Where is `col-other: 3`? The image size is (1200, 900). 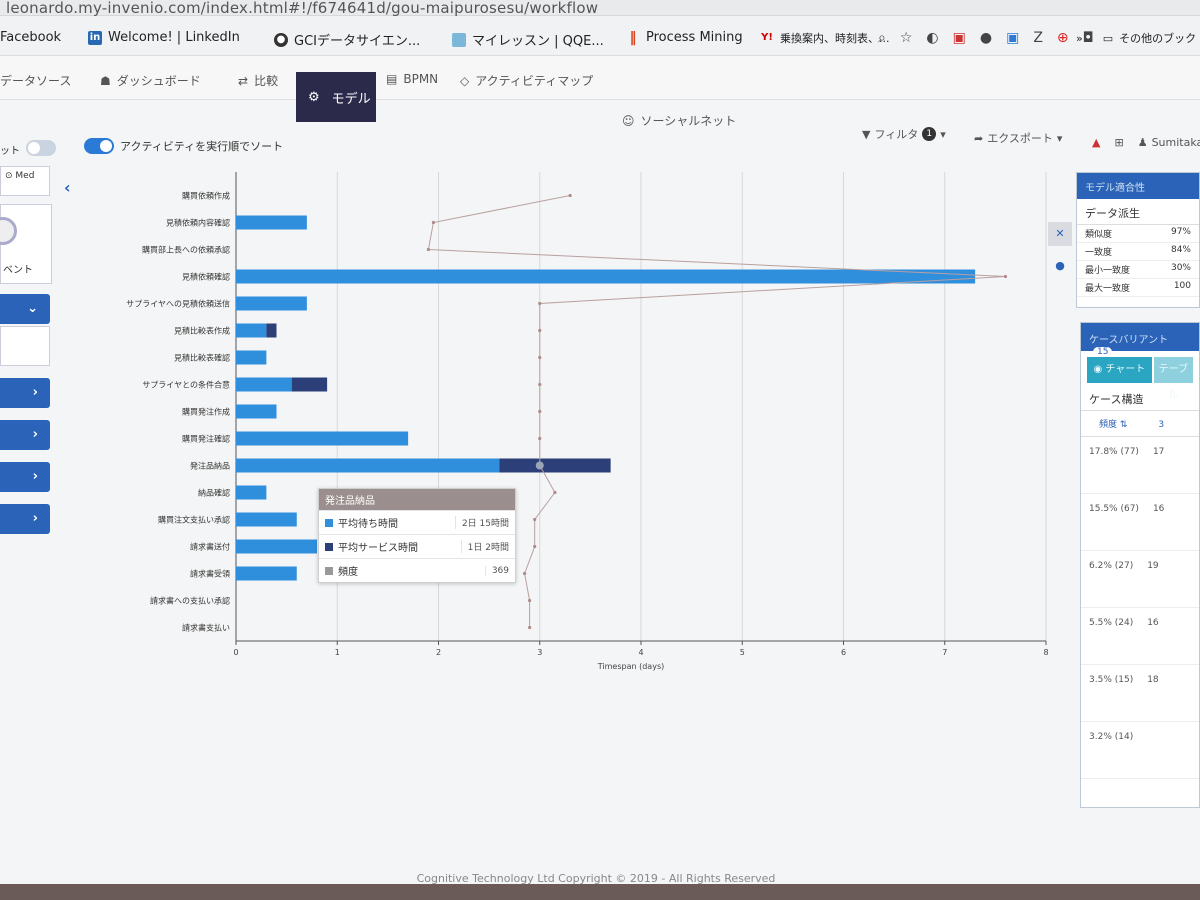 col-other: 3 is located at coordinates (1161, 425).